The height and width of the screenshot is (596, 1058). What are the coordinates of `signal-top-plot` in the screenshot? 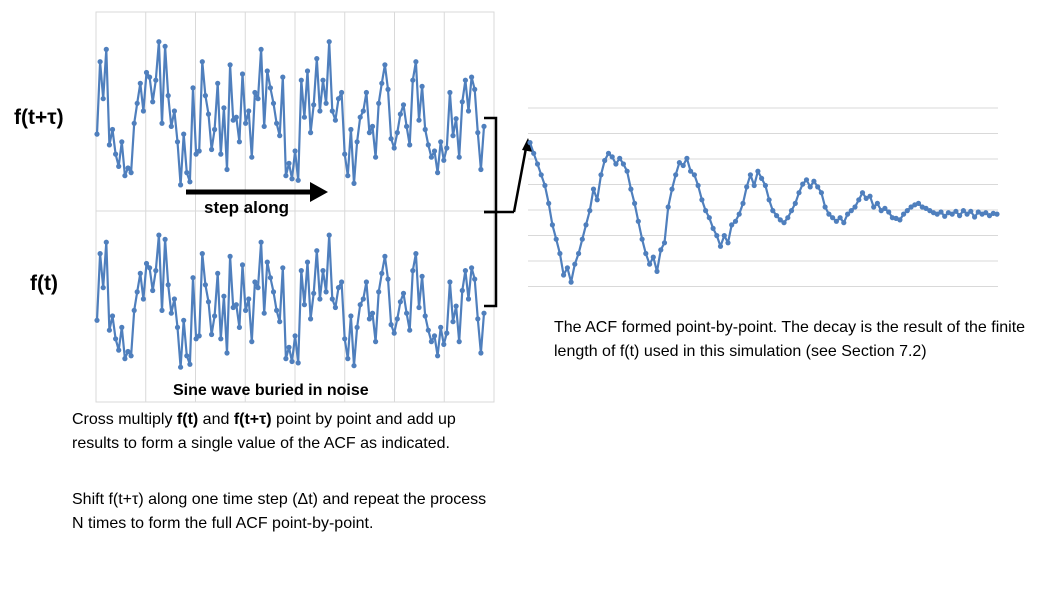 It's located at (290, 113).